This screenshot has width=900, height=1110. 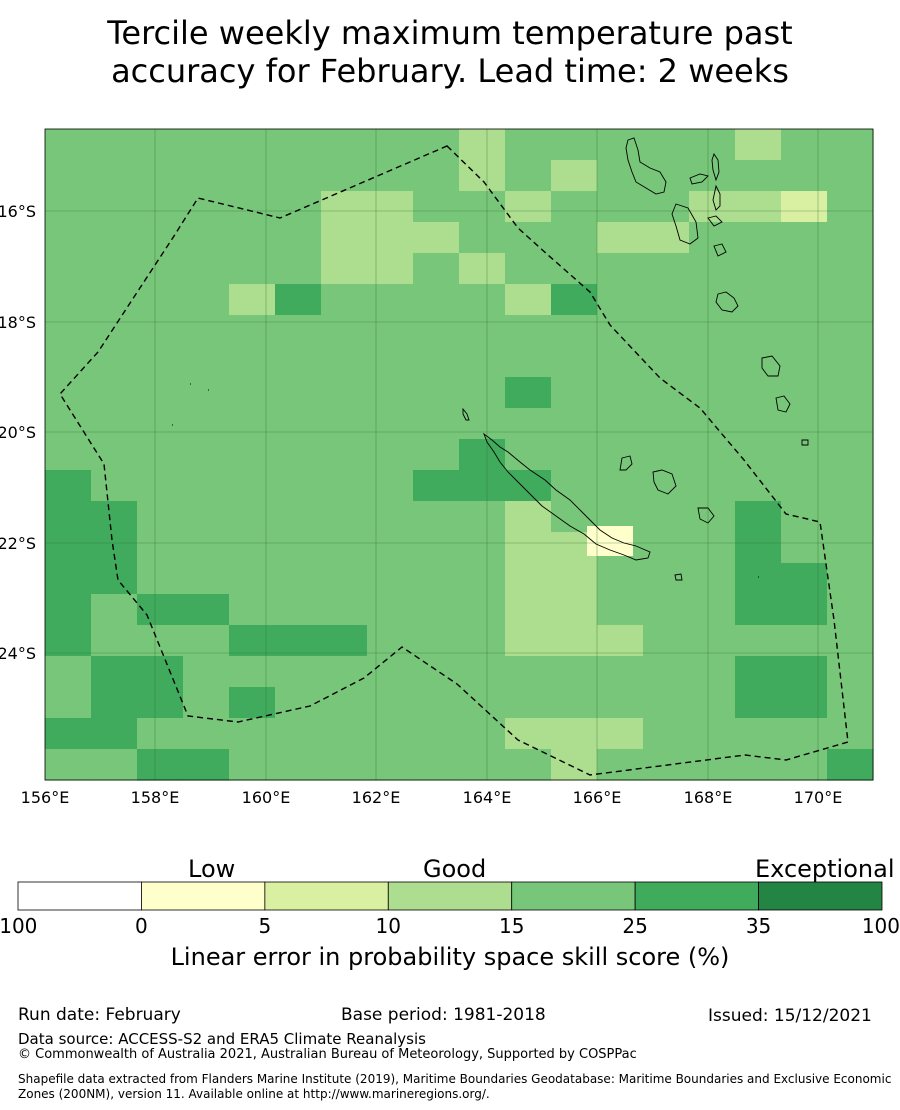 I want to click on longitude-tick-label: 162°E, so click(x=376, y=797).